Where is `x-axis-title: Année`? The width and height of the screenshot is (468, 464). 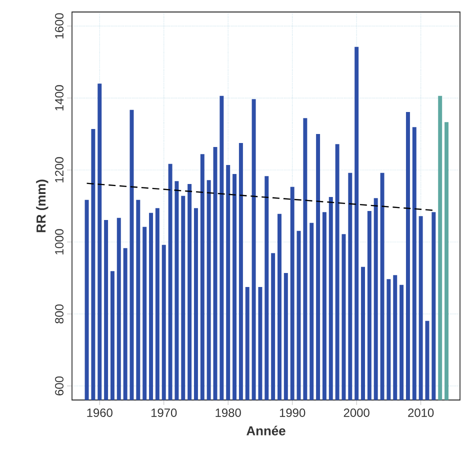 x-axis-title: Année is located at coordinates (266, 431).